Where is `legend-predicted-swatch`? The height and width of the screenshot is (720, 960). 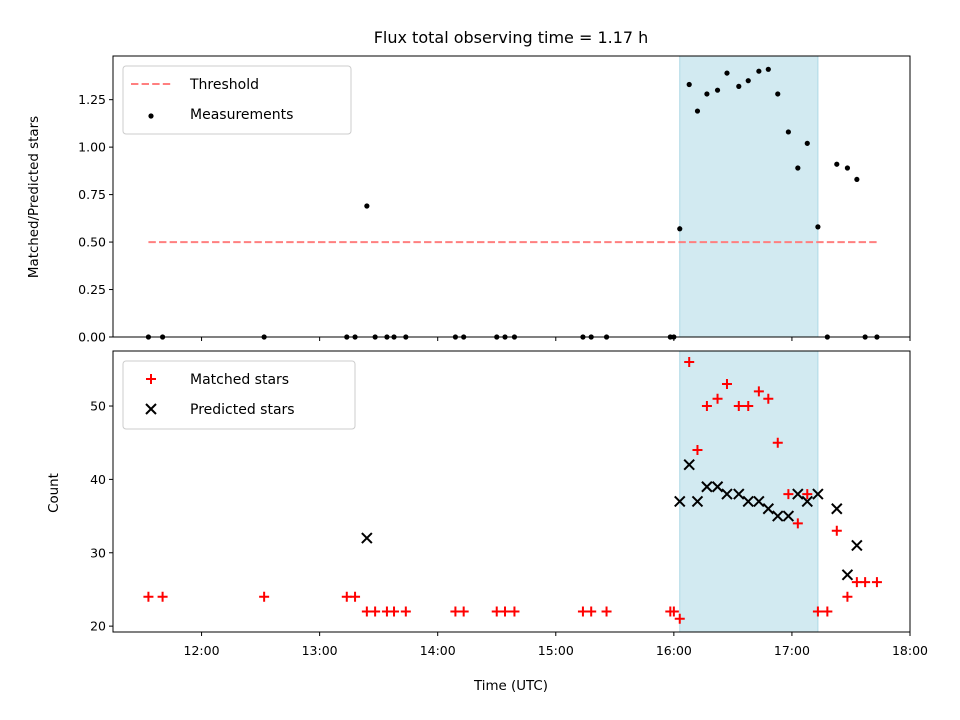
legend-predicted-swatch is located at coordinates (151, 409).